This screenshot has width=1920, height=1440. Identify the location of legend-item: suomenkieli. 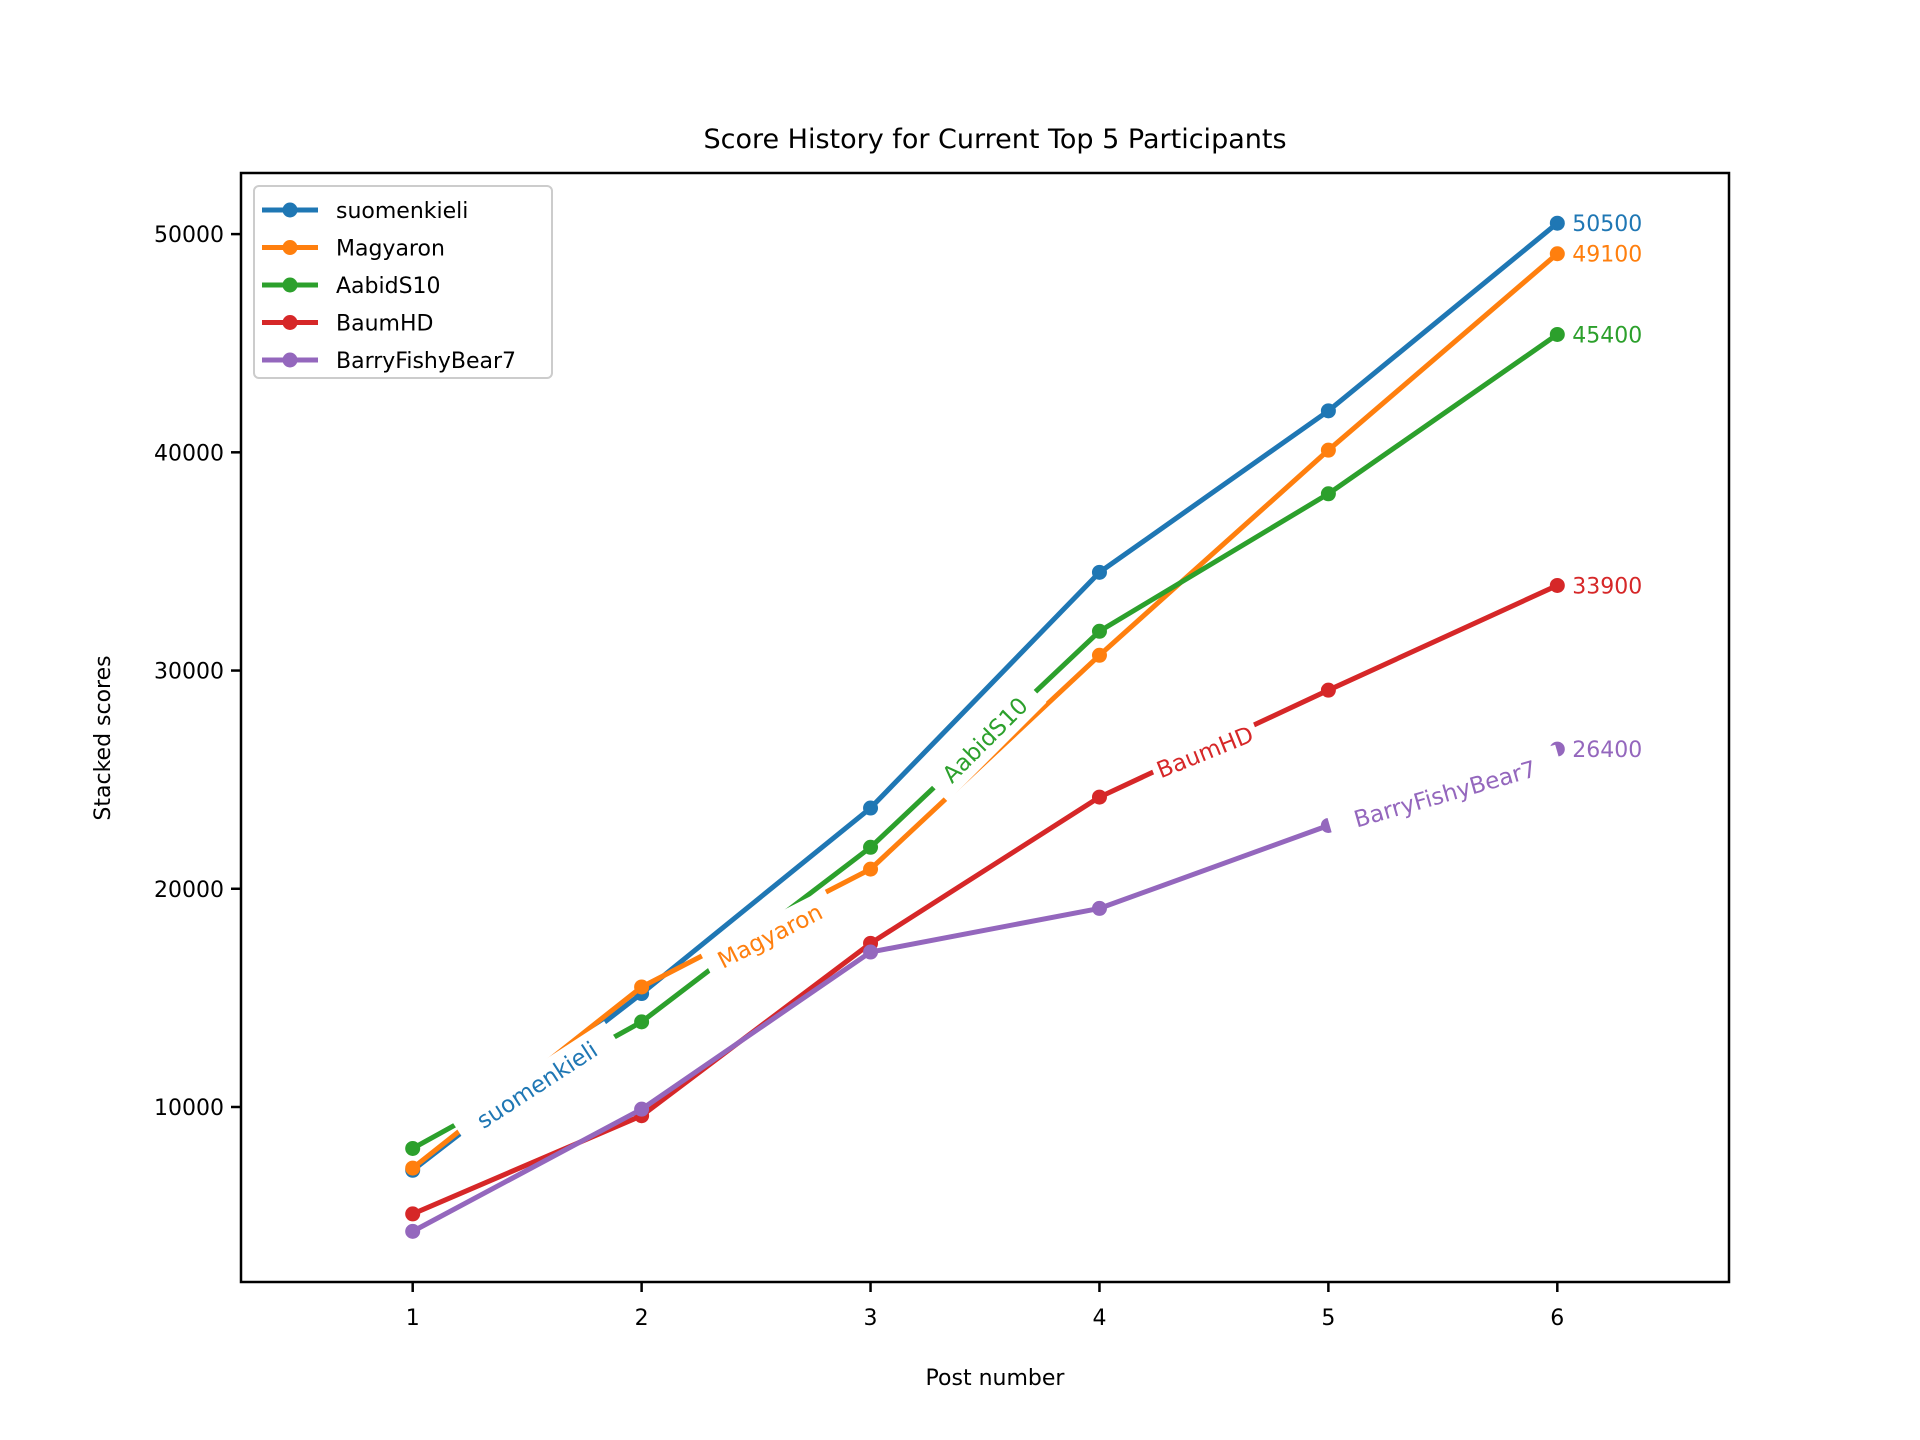
(365, 211).